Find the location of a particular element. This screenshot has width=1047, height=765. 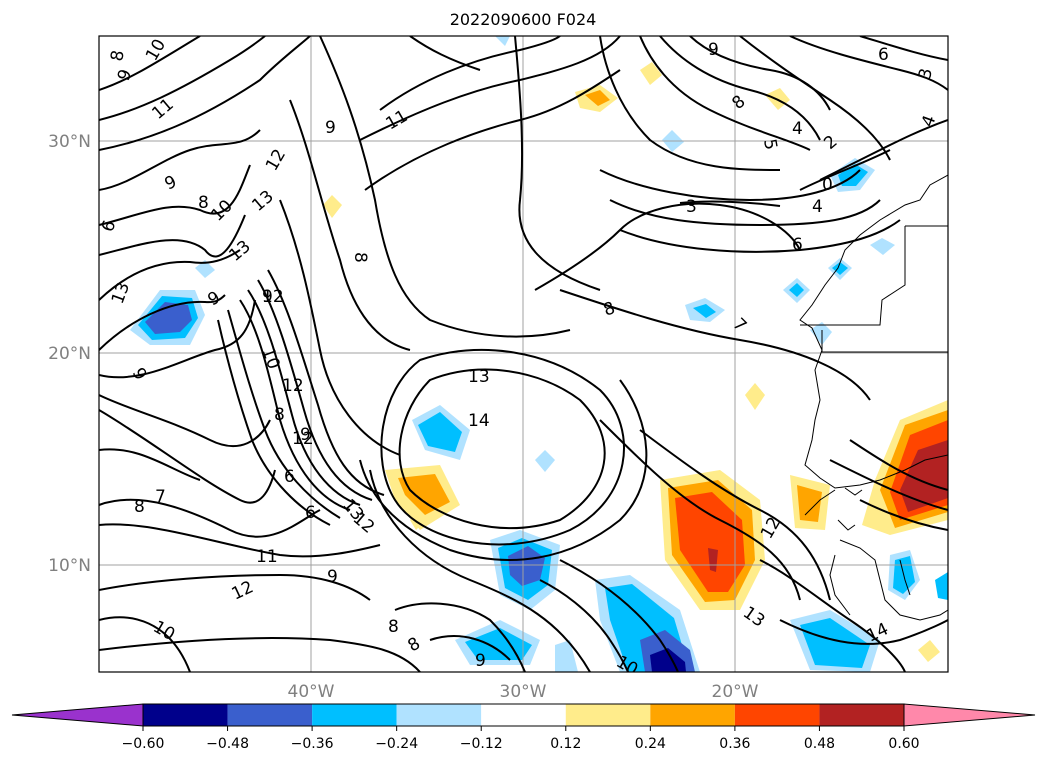

colorbar-tick-label: 0.48 is located at coordinates (819, 744).